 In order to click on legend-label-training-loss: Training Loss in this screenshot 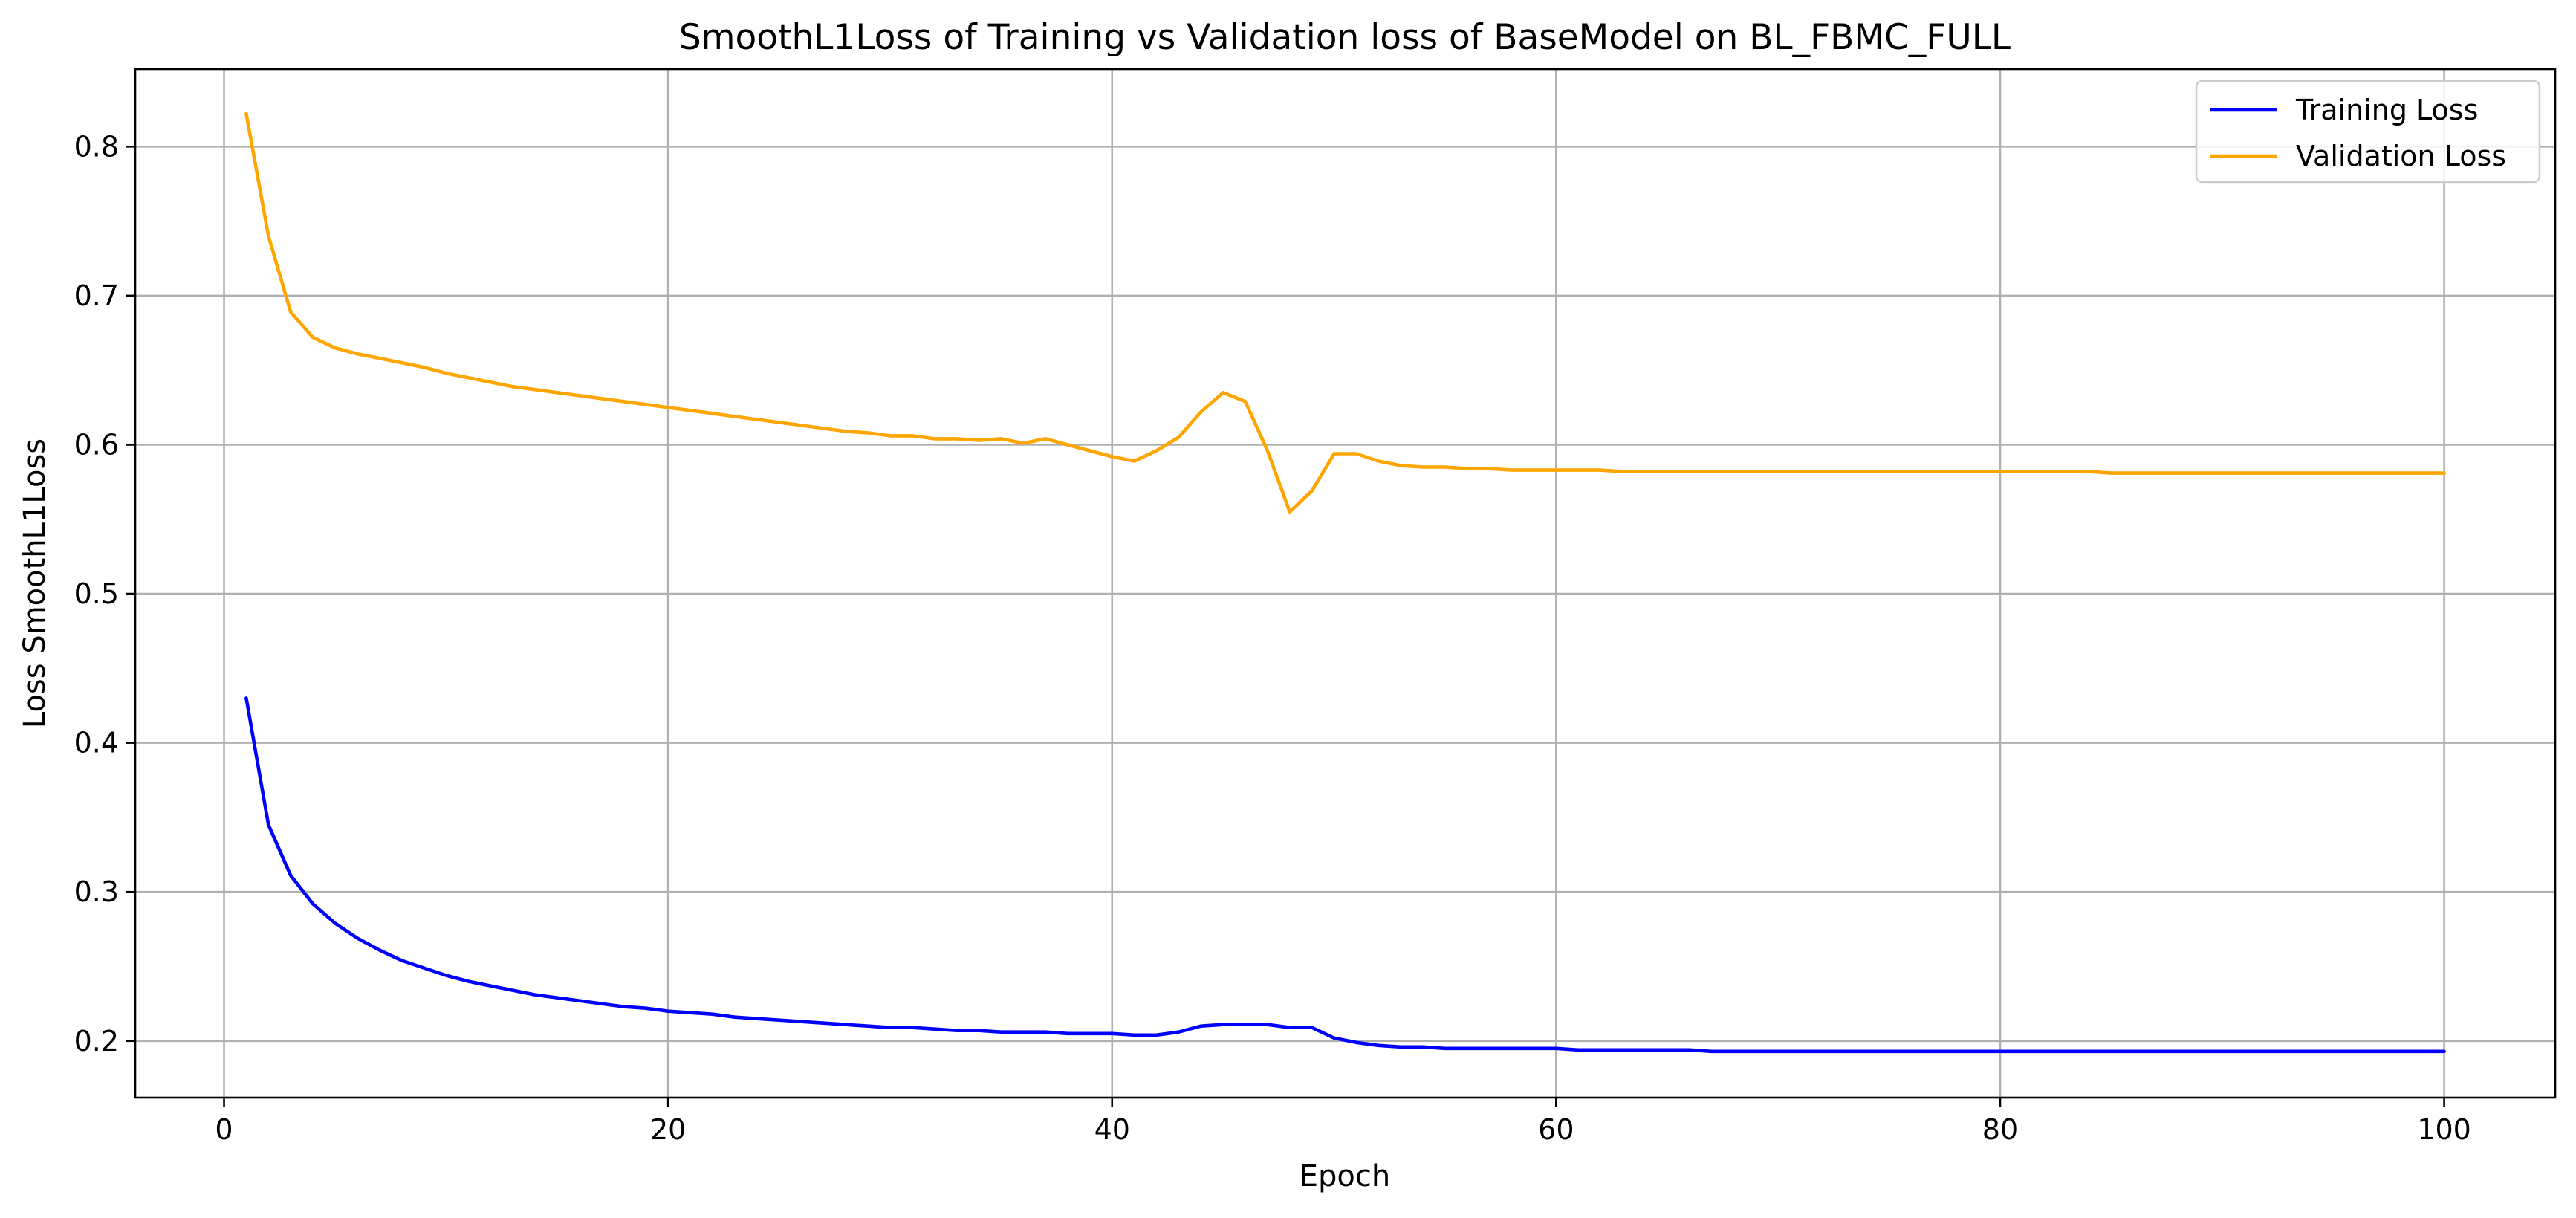, I will do `click(2386, 110)`.